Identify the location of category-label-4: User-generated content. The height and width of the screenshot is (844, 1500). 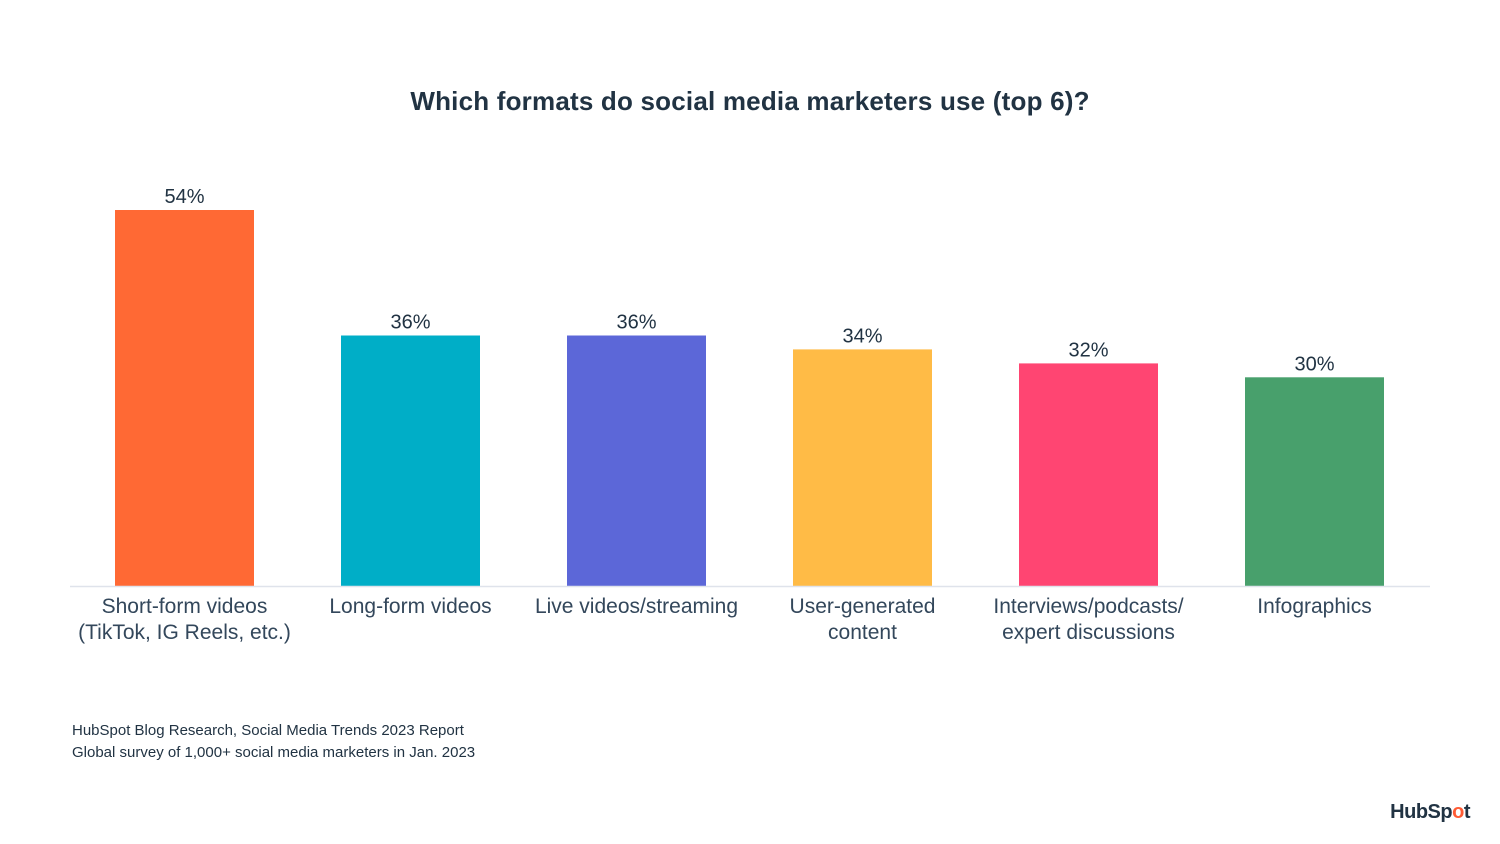
(863, 619).